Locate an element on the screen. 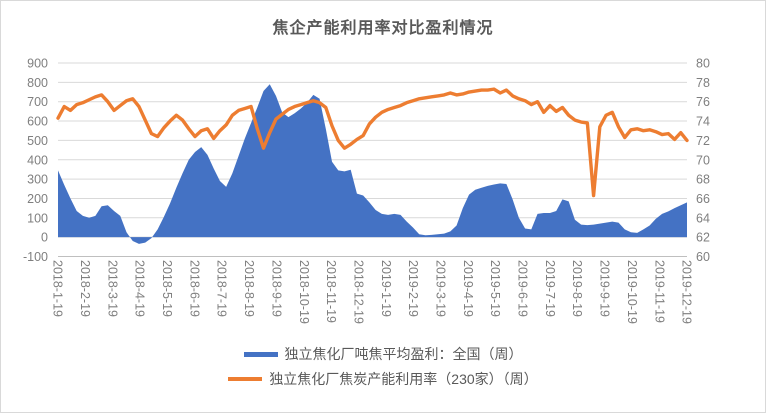 This screenshot has height=413, width=766. x-axis-tick-label: 2019-2-19 is located at coordinates (413, 288).